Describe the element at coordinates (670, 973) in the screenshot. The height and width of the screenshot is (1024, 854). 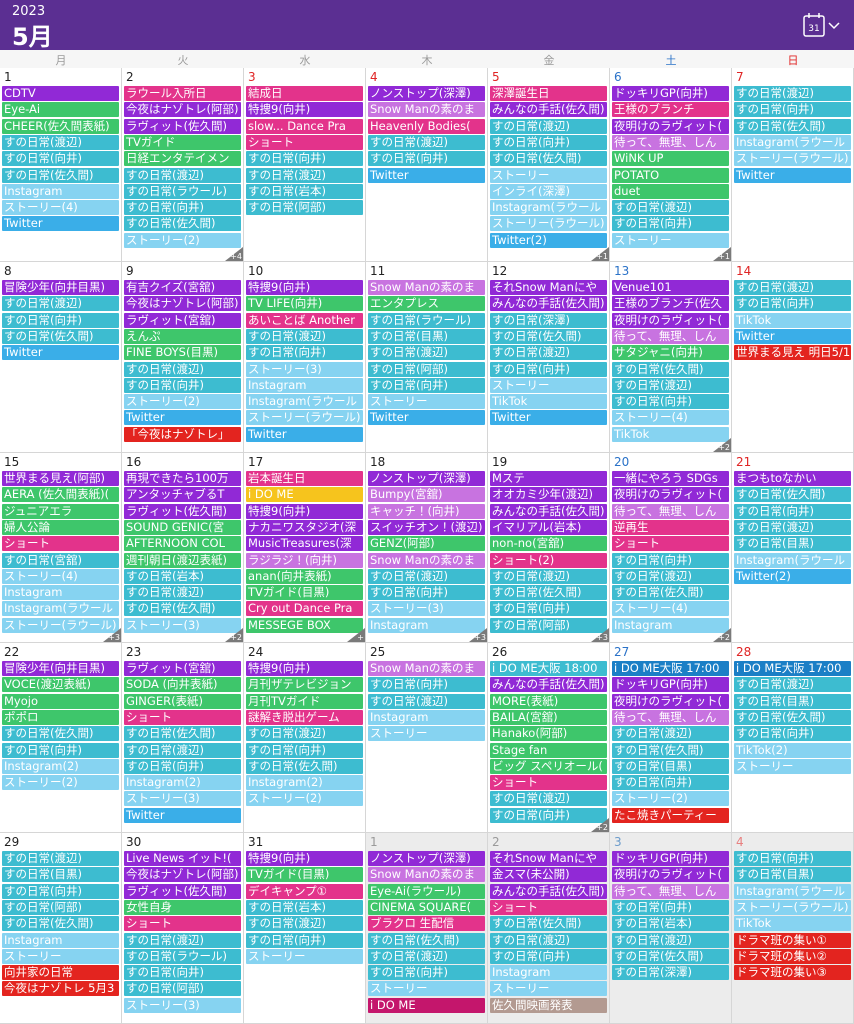
I see `event: すの日常(深澤)` at that location.